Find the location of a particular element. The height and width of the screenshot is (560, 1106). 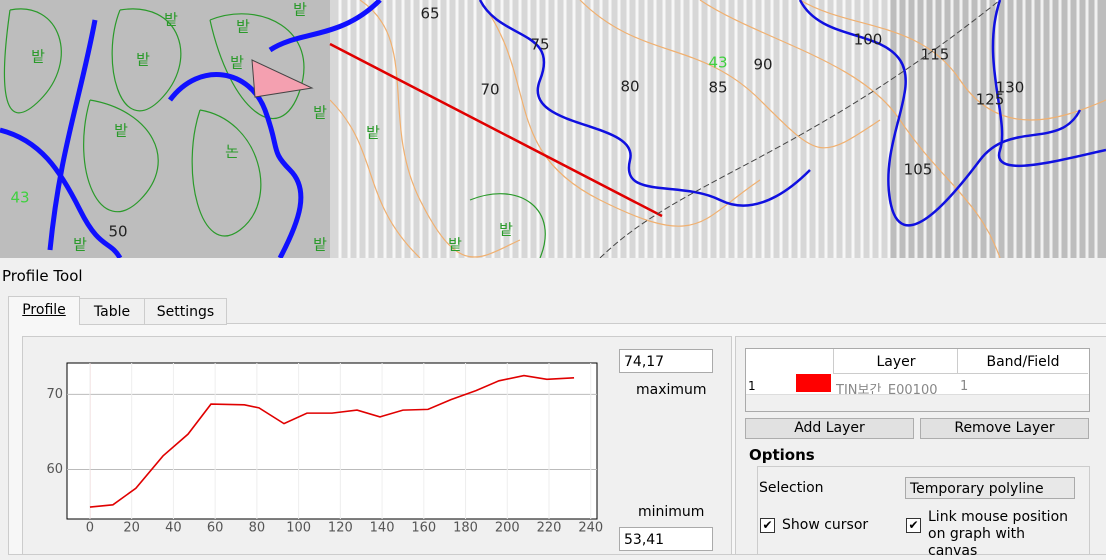

tab: Profile is located at coordinates (44, 310).